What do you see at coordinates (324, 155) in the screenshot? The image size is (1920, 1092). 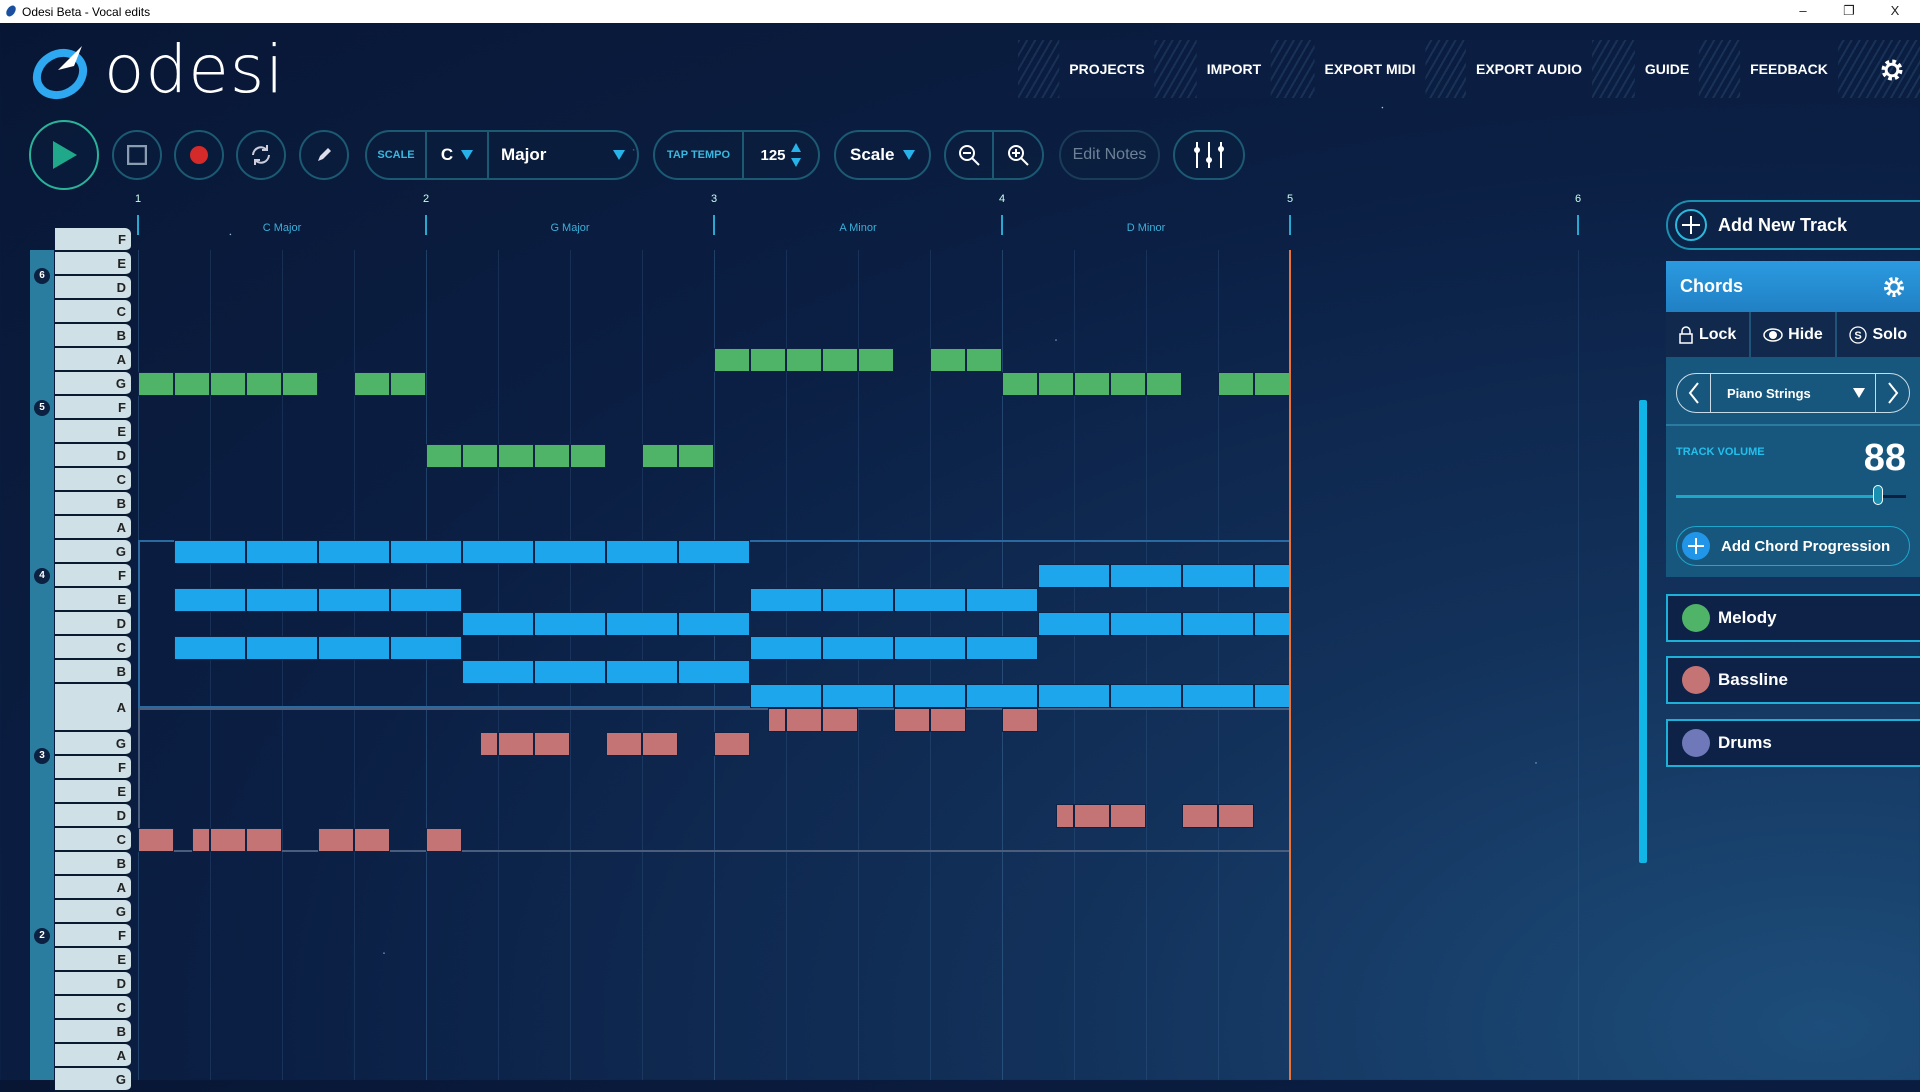 I see `pencil-button` at bounding box center [324, 155].